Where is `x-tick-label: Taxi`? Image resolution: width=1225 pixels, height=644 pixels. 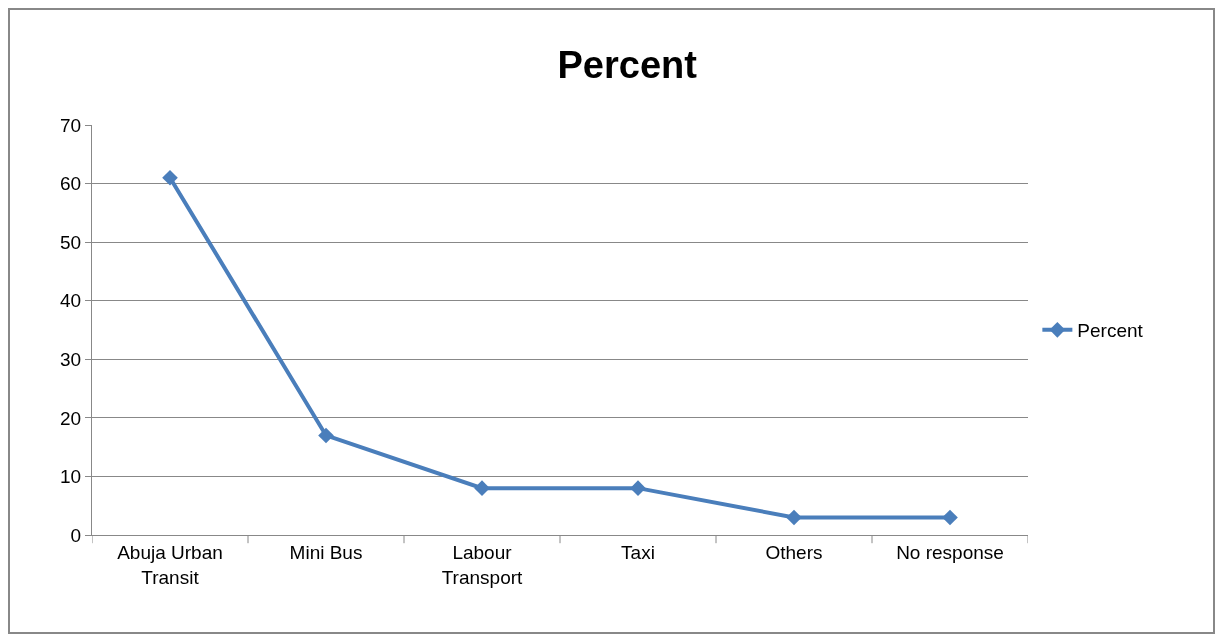
x-tick-label: Taxi is located at coordinates (638, 552).